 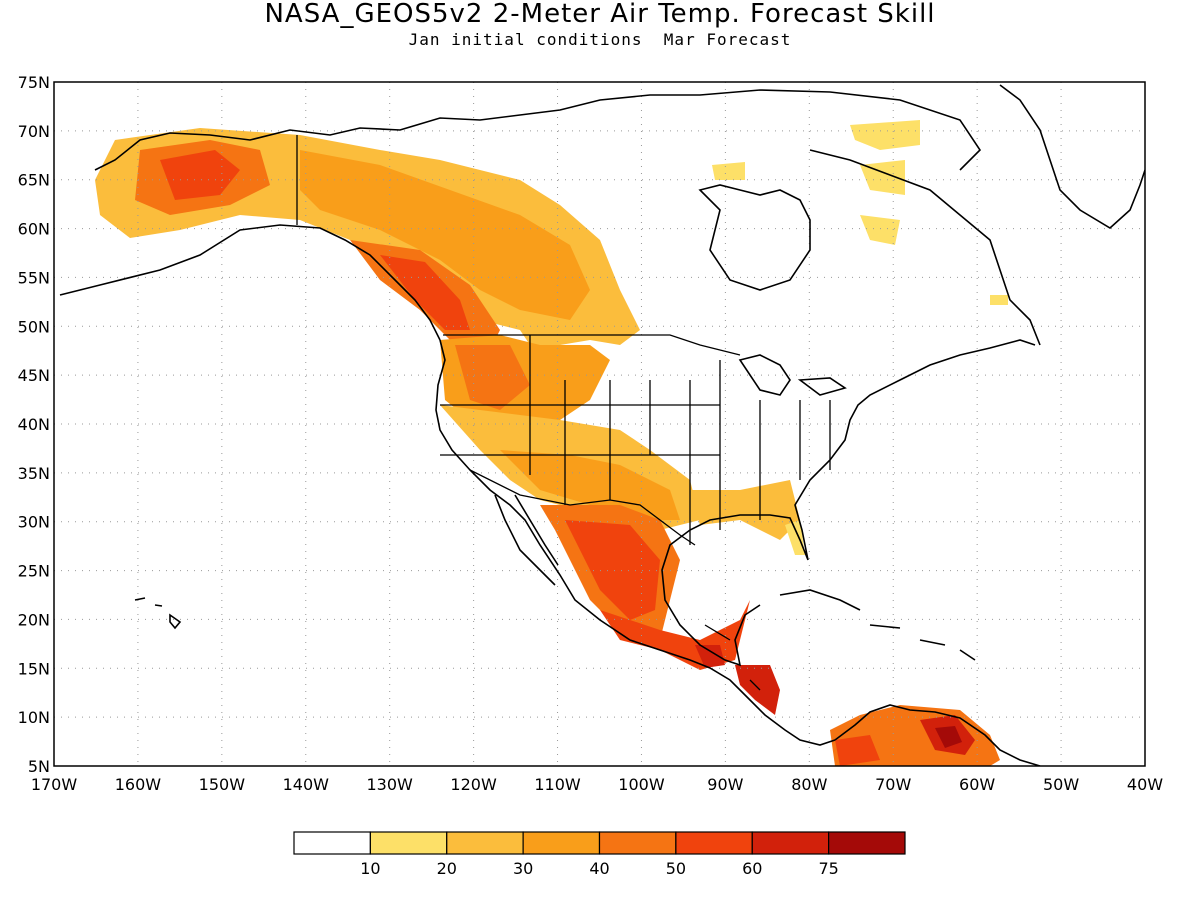 What do you see at coordinates (1061, 784) in the screenshot?
I see `lon-tick-label: 50W` at bounding box center [1061, 784].